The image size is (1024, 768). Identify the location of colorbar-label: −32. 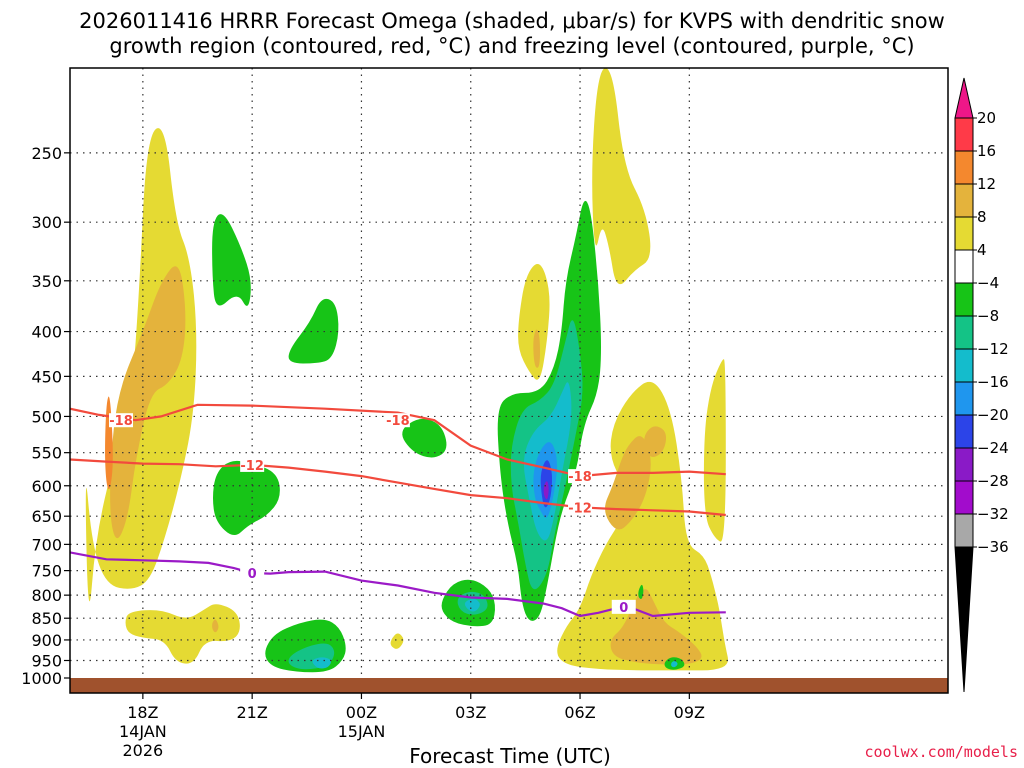
(993, 514).